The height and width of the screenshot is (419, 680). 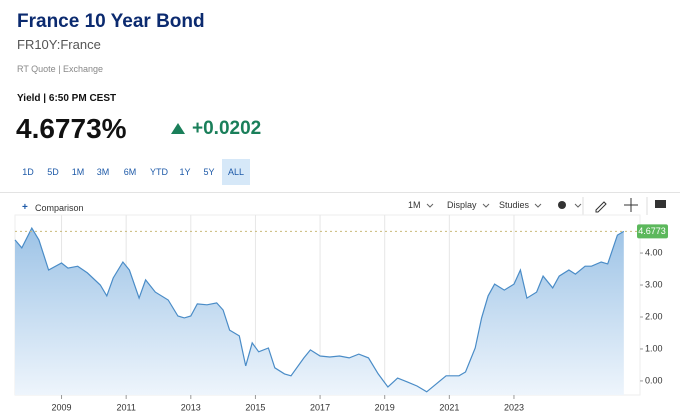 What do you see at coordinates (53, 172) in the screenshot?
I see `range-button: 5D` at bounding box center [53, 172].